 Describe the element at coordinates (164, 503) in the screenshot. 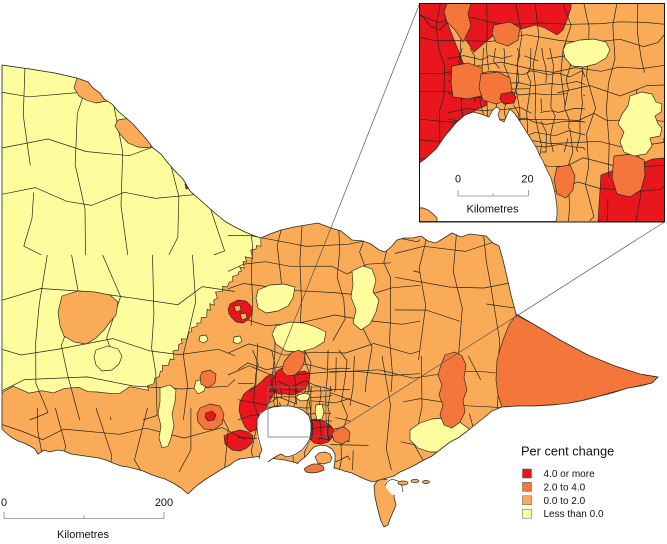

I see `svg-text: 200` at that location.